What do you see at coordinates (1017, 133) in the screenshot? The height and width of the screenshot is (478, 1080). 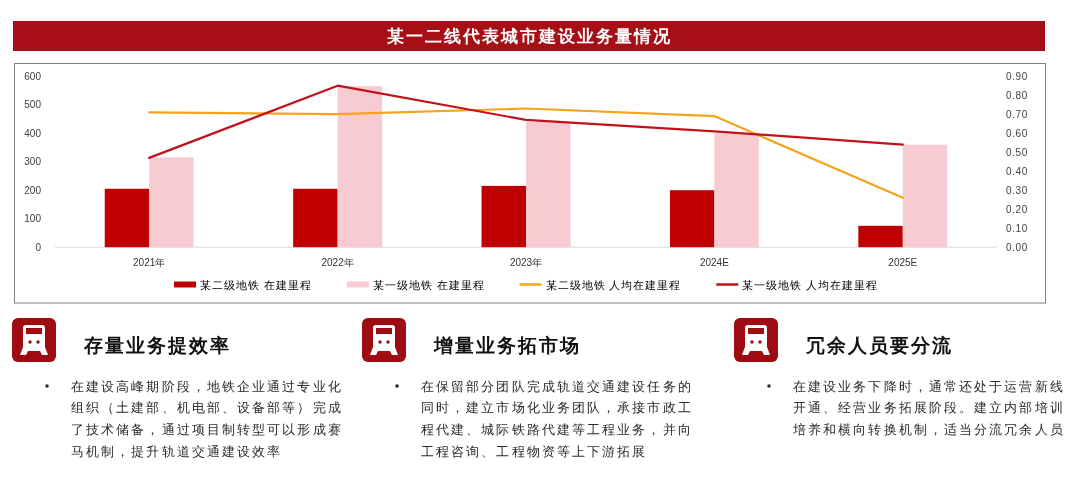 I see `y2-tick-label: 0.60` at bounding box center [1017, 133].